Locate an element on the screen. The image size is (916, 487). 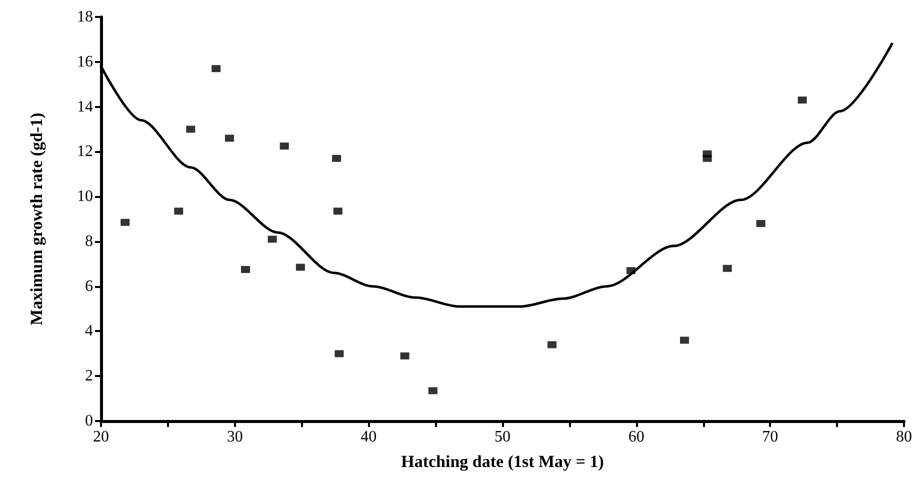
y-tick-label: 4 is located at coordinates (89, 331).